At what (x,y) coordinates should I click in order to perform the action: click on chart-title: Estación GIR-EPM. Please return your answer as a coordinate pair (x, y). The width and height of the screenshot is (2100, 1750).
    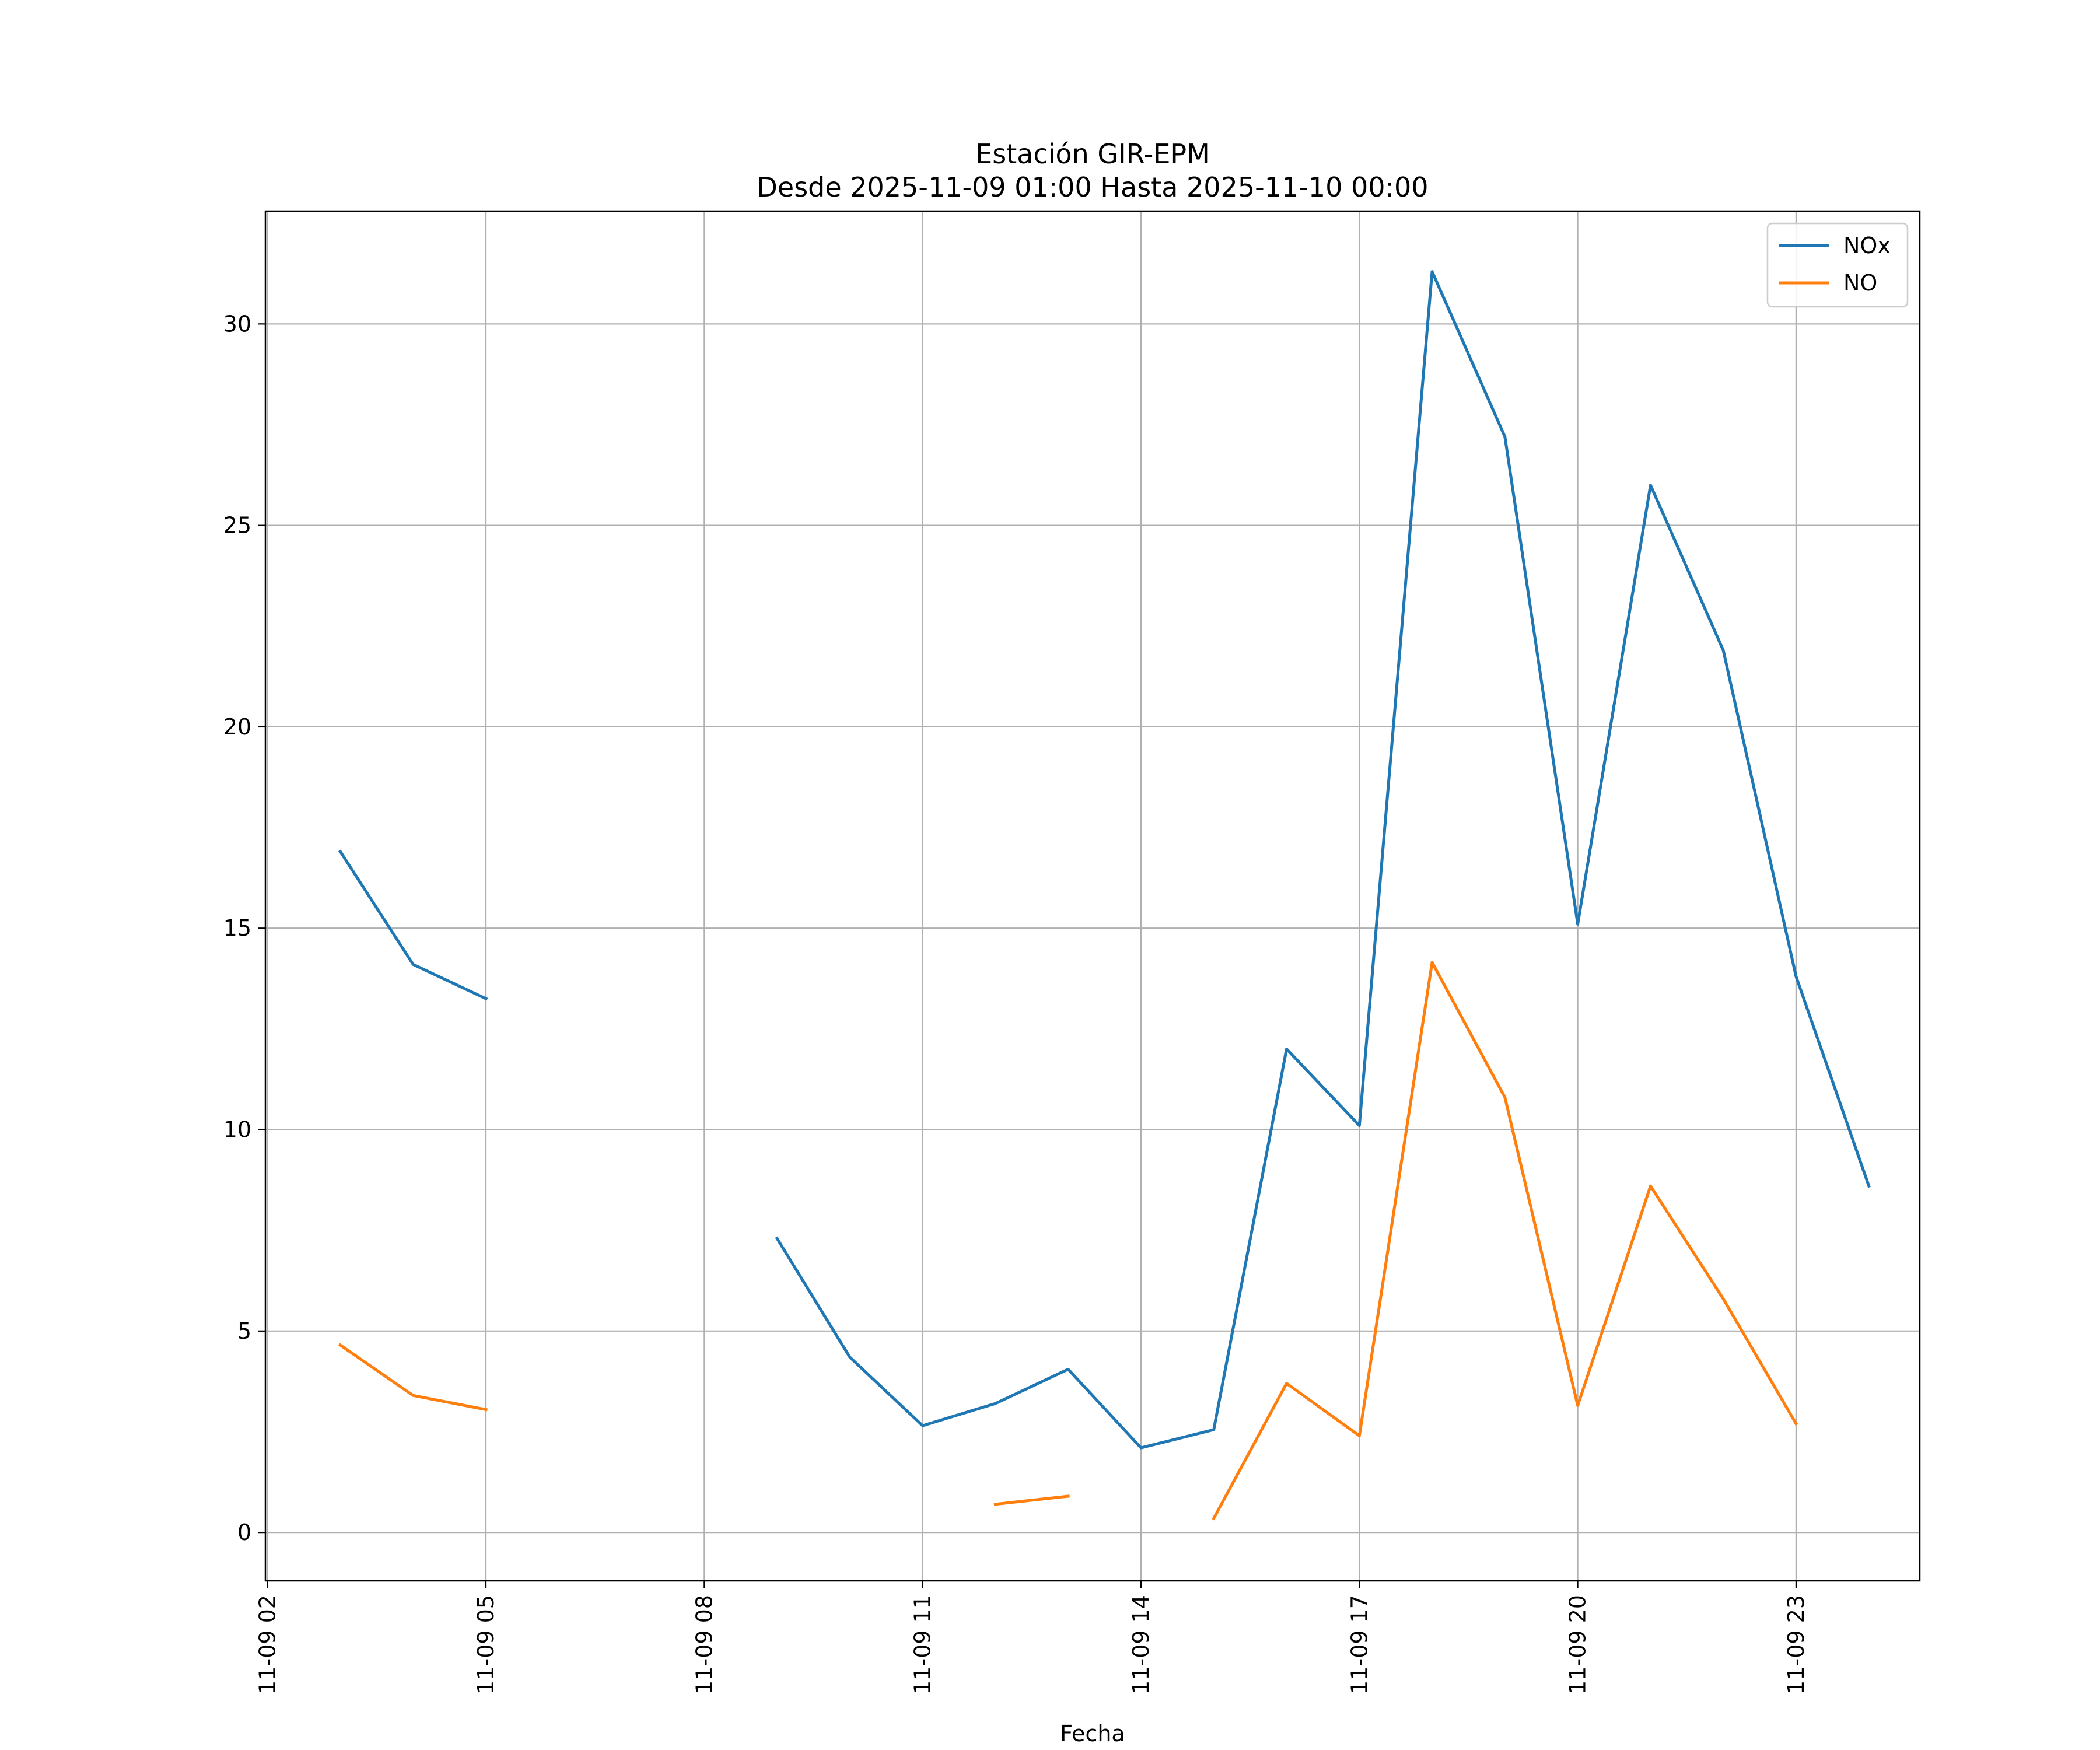
    Looking at the image, I should click on (1092, 154).